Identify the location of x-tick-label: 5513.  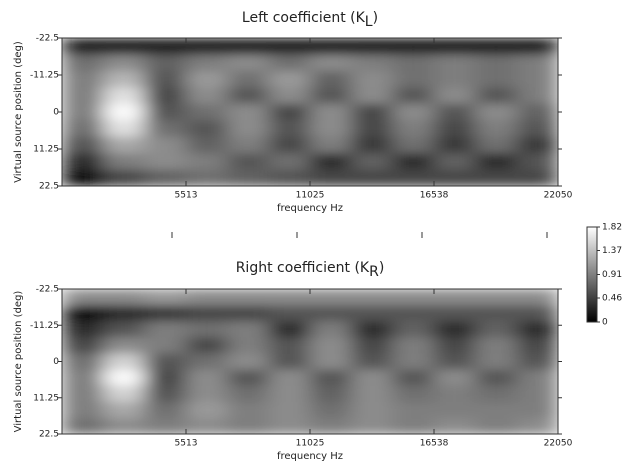
(186, 444).